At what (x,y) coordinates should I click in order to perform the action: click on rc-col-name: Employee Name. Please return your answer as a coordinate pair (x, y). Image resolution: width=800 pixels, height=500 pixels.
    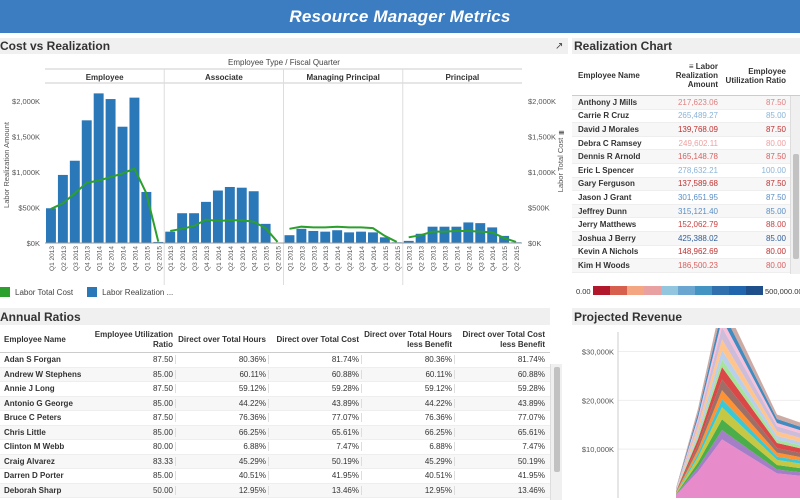
    Looking at the image, I should click on (609, 75).